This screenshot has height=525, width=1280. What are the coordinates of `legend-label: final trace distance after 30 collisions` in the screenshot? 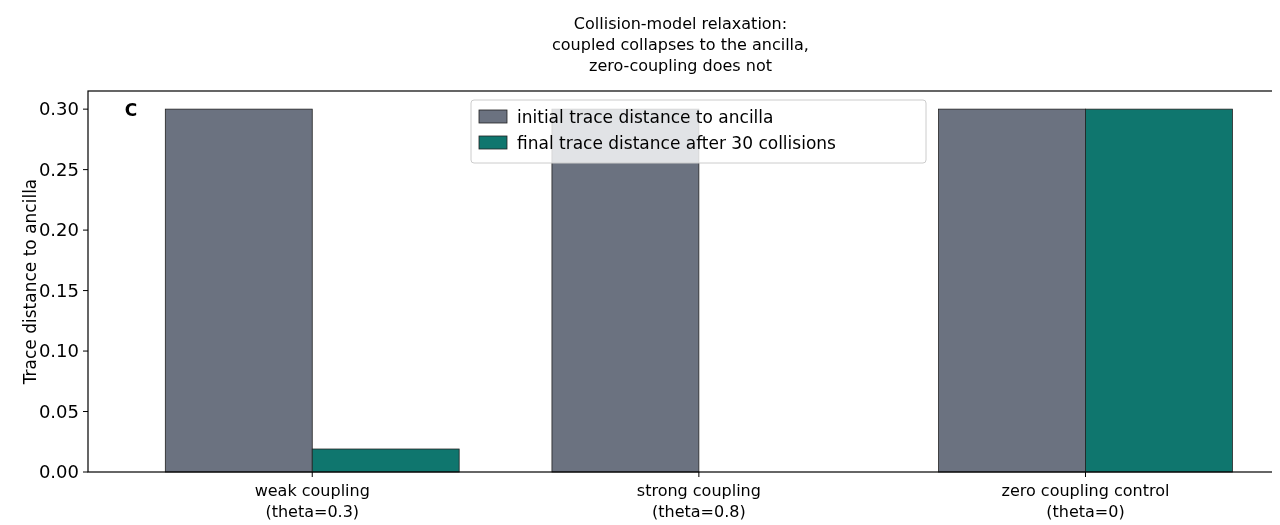 It's located at (677, 142).